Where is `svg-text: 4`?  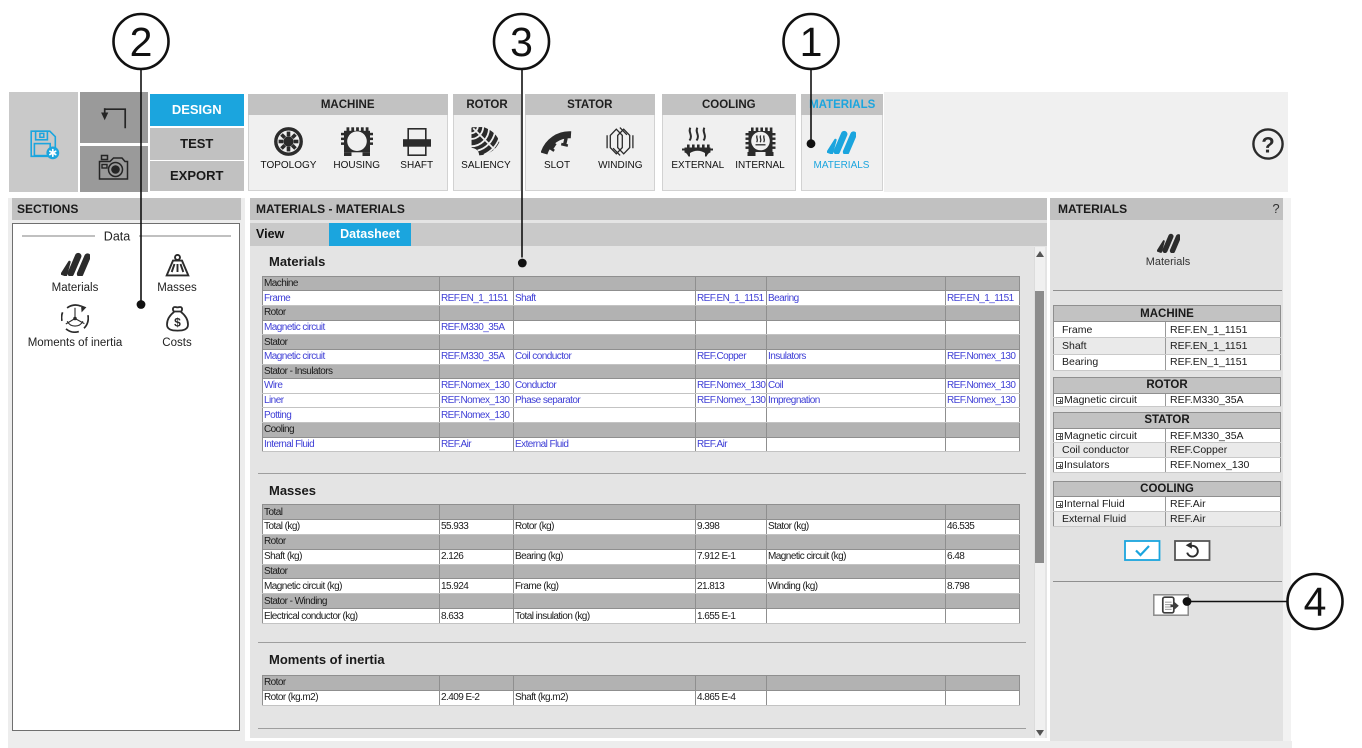 svg-text: 4 is located at coordinates (1315, 602).